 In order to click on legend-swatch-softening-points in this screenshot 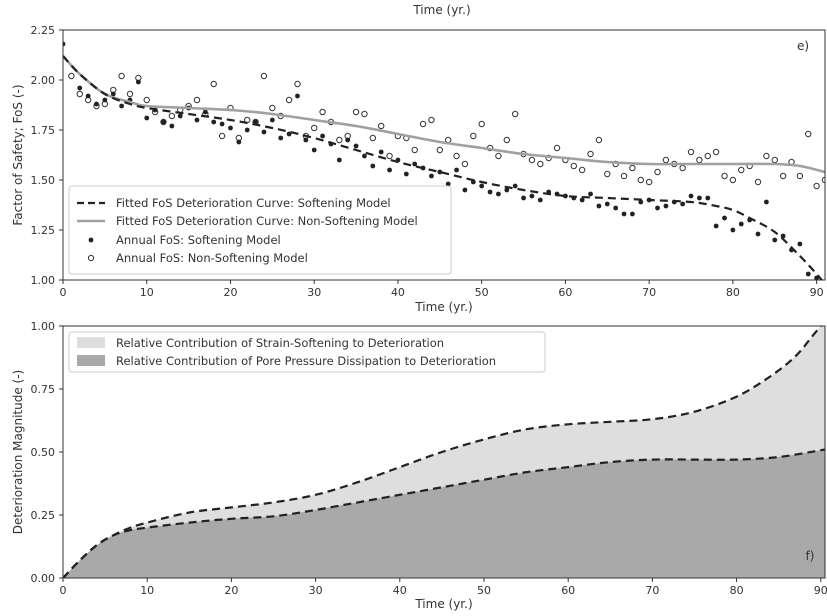, I will do `click(91, 240)`.